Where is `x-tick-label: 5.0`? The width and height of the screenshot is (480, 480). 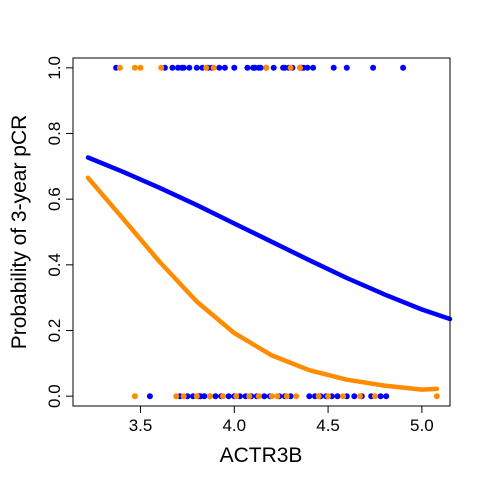 x-tick-label: 5.0 is located at coordinates (422, 425).